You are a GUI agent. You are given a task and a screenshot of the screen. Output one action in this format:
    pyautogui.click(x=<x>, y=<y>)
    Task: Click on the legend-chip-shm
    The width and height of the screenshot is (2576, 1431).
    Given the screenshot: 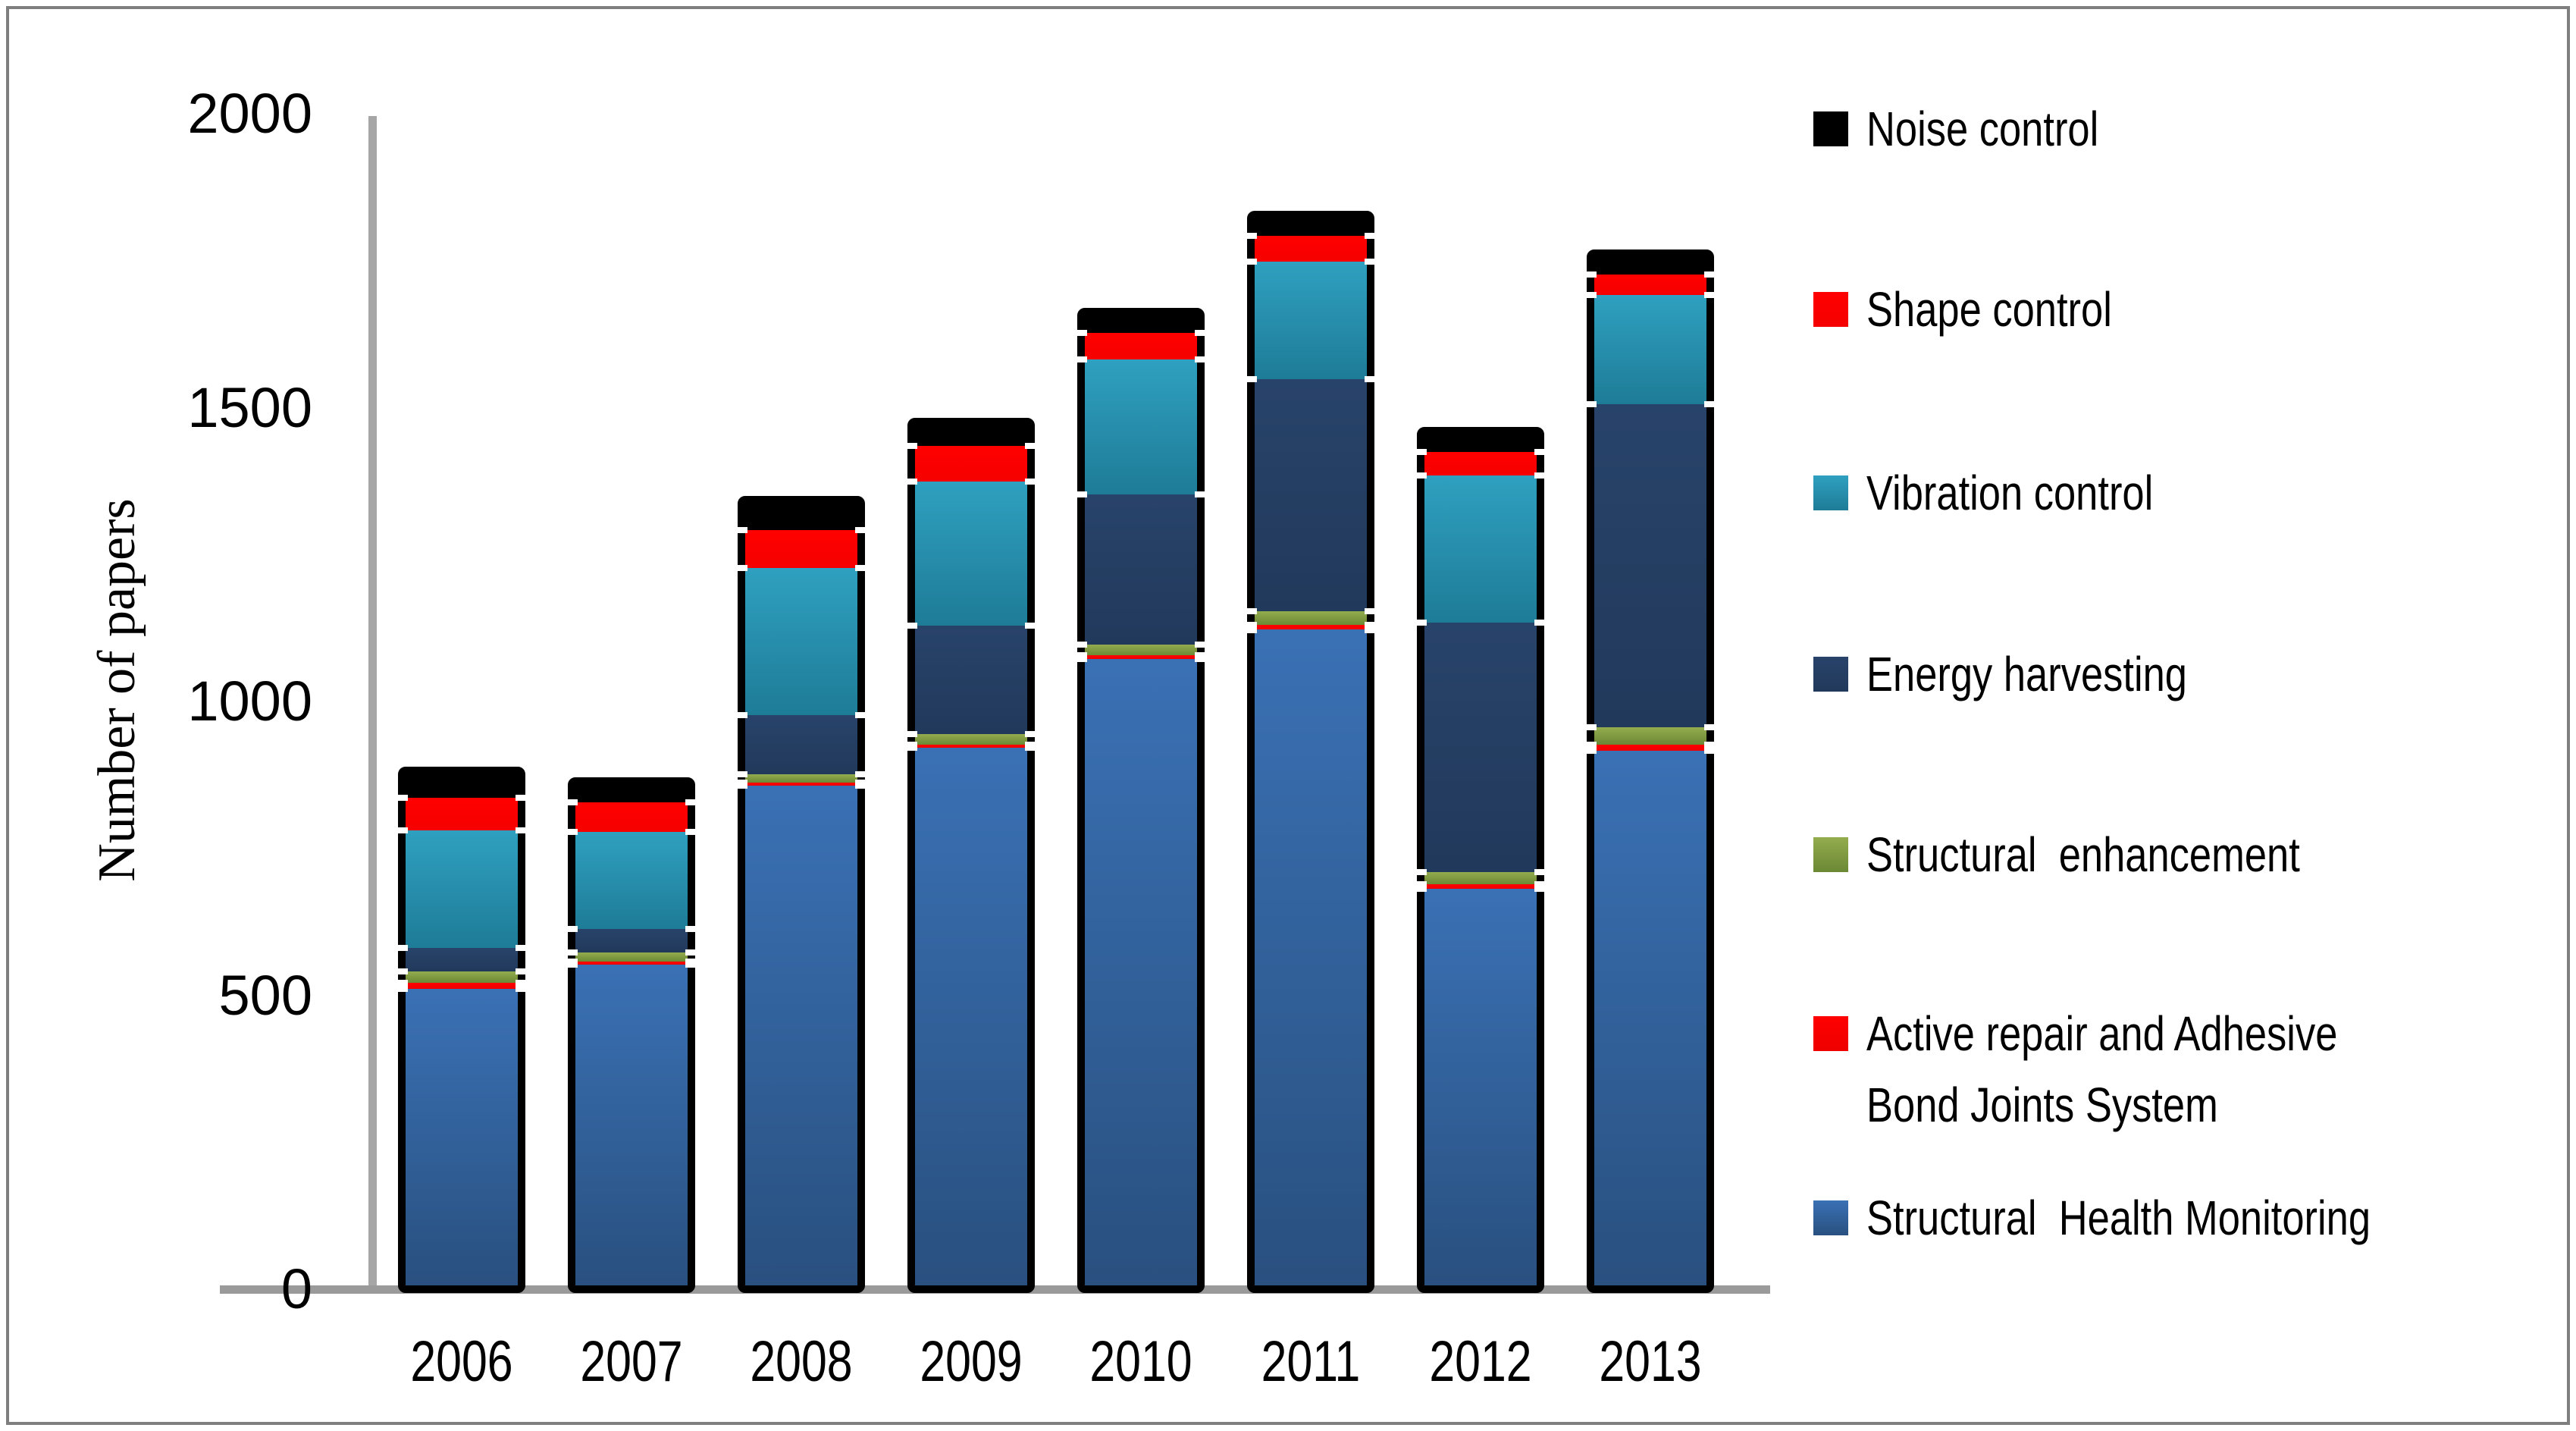 What is the action you would take?
    pyautogui.click(x=1831, y=1218)
    